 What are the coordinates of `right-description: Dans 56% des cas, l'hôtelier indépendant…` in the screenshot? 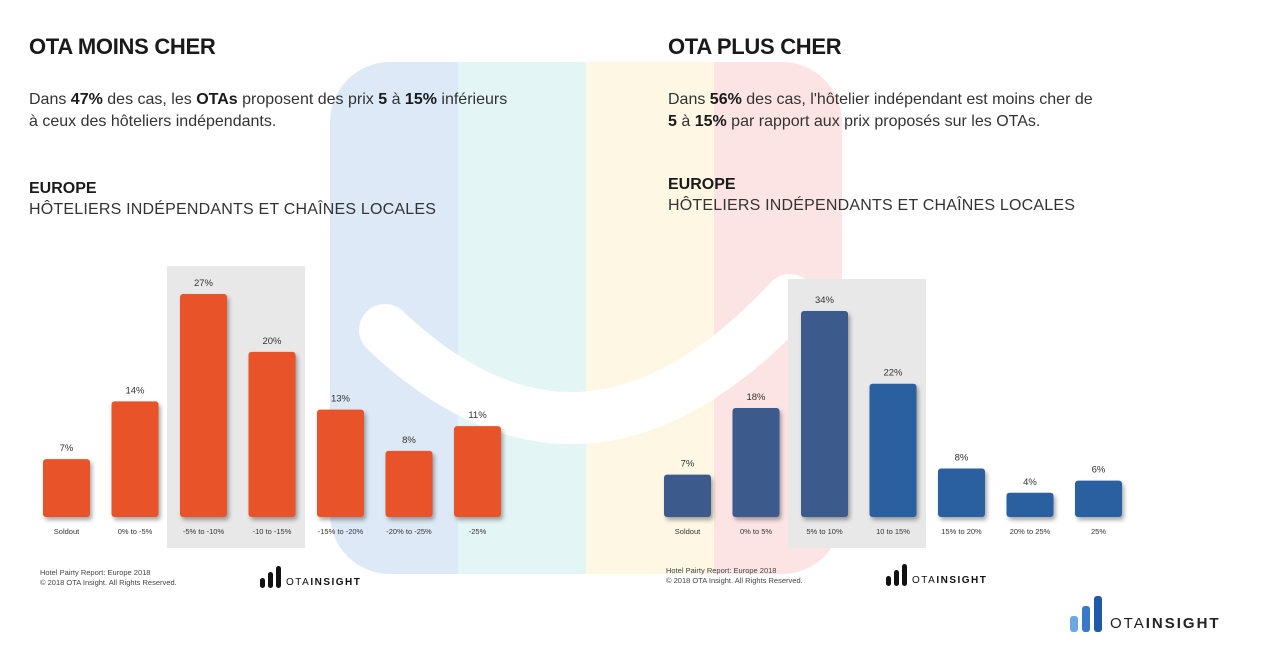 It's located at (880, 110).